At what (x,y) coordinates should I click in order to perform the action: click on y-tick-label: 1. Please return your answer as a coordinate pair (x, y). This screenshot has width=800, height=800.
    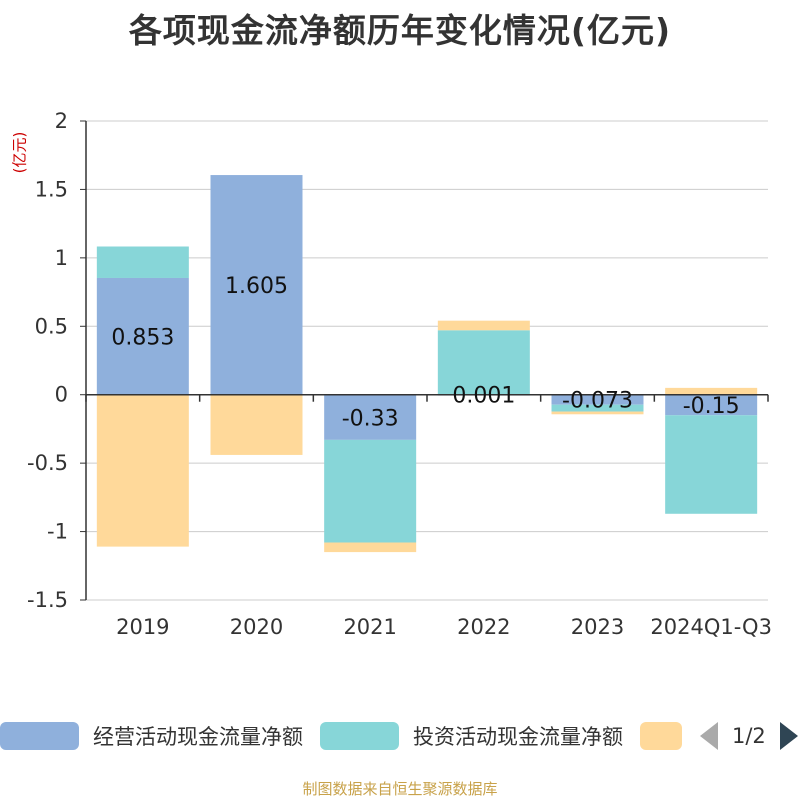
    Looking at the image, I should click on (61, 258).